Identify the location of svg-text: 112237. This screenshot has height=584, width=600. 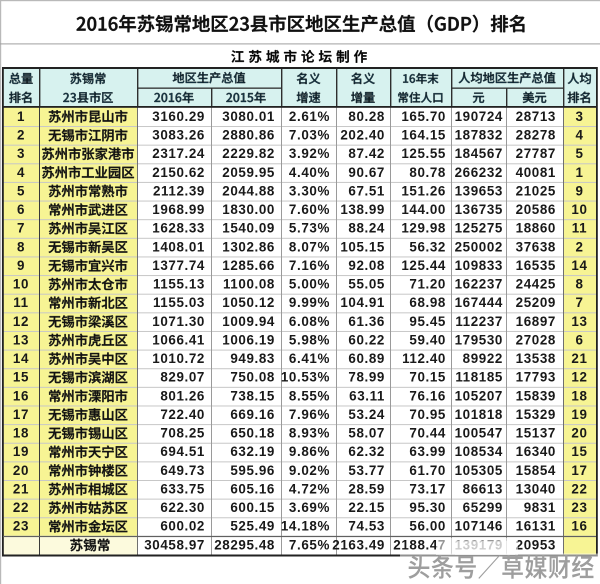
(479, 321).